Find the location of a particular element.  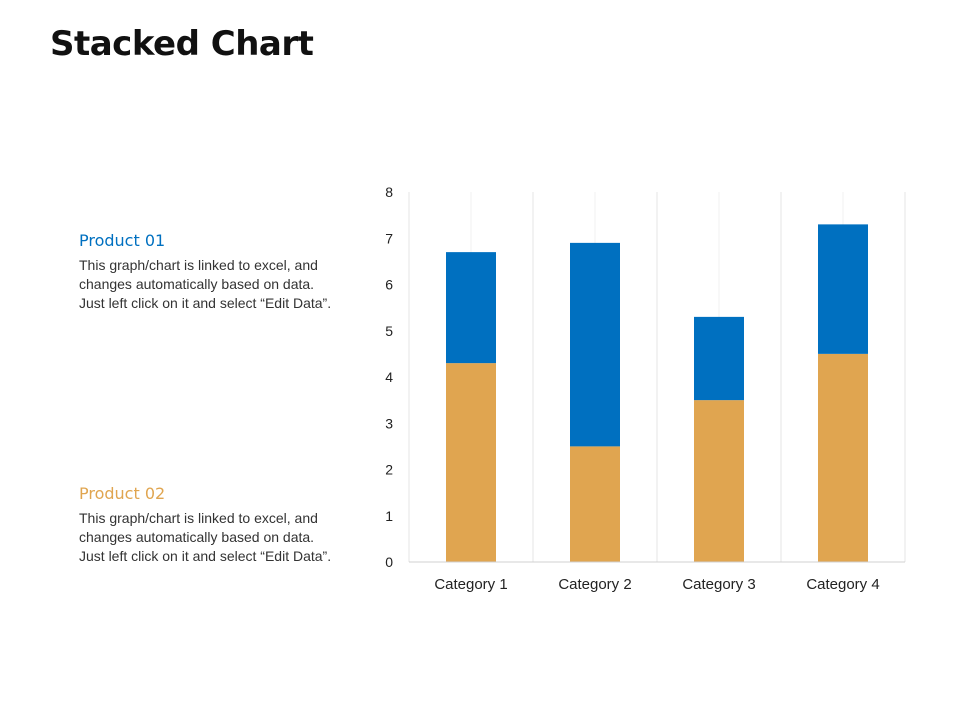

y-tick-label: 1 is located at coordinates (389, 516).